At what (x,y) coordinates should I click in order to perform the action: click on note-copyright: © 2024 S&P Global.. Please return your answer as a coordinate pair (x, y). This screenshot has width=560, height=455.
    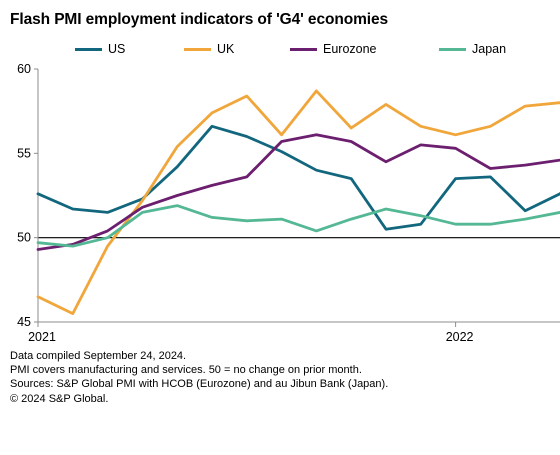
    Looking at the image, I should click on (59, 398).